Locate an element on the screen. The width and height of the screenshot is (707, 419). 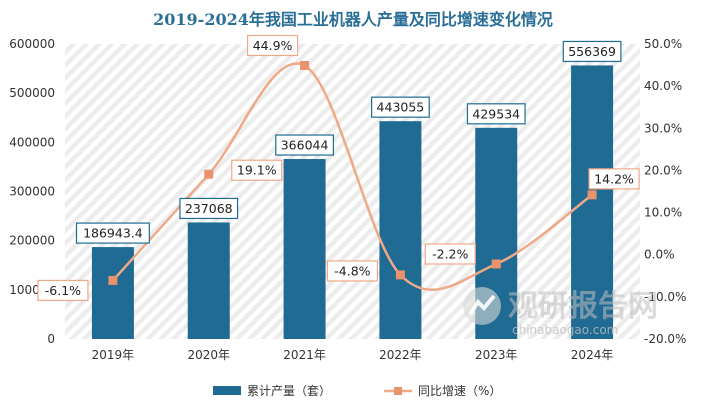
legend-swatch-marker is located at coordinates (398, 391).